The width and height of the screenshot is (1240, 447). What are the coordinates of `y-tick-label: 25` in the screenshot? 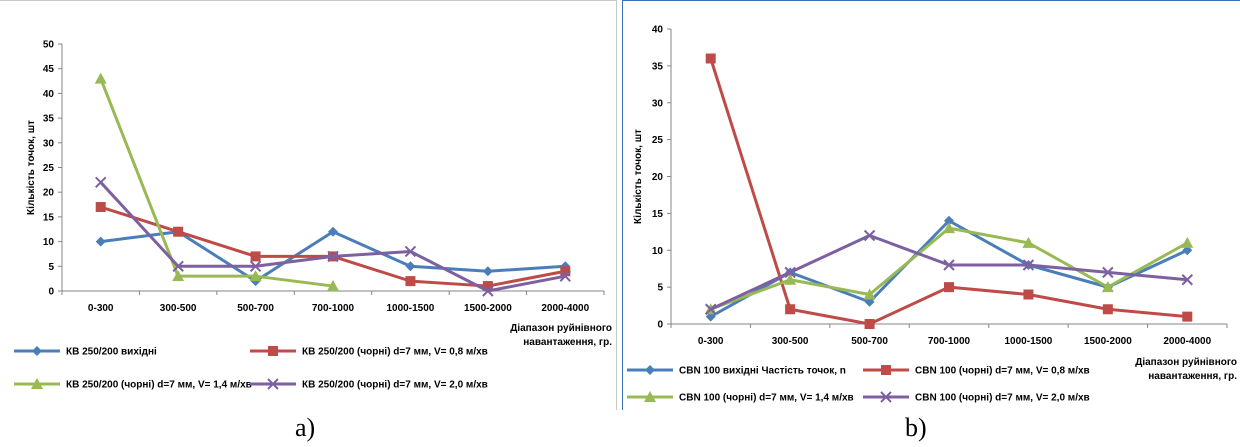 It's located at (658, 140).